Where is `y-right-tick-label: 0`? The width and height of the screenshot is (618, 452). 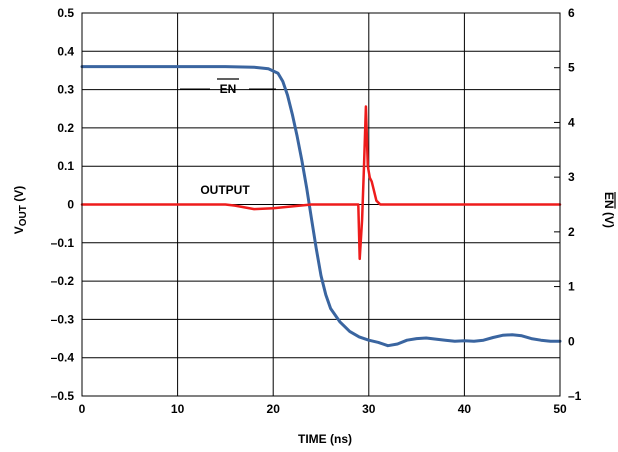 y-right-tick-label: 0 is located at coordinates (571, 341).